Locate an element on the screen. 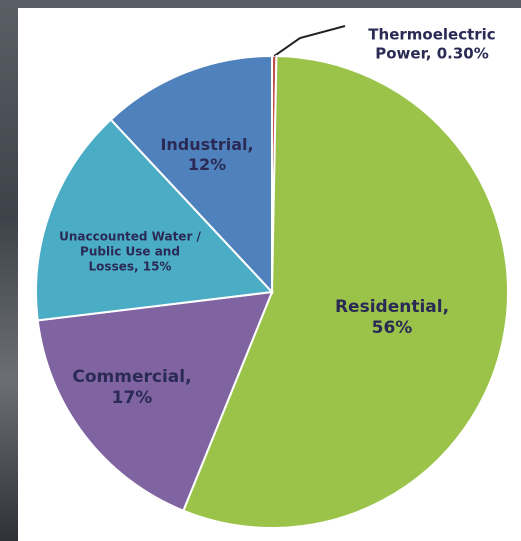 Image resolution: width=521 pixels, height=541 pixels. value-label: 12% is located at coordinates (207, 164).